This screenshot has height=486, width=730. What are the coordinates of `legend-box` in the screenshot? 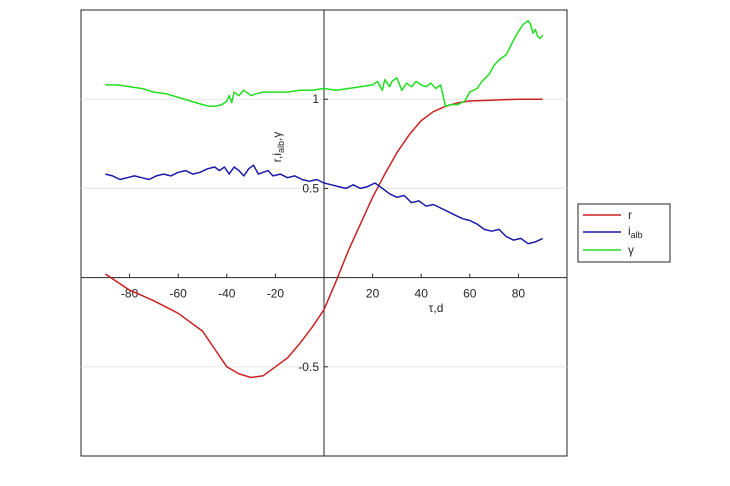 It's located at (624, 233).